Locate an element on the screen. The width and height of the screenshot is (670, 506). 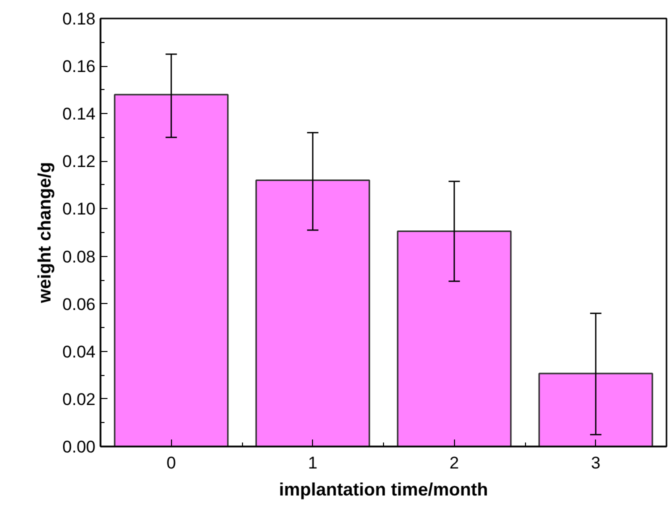
x-tick-label: 1 is located at coordinates (313, 463).